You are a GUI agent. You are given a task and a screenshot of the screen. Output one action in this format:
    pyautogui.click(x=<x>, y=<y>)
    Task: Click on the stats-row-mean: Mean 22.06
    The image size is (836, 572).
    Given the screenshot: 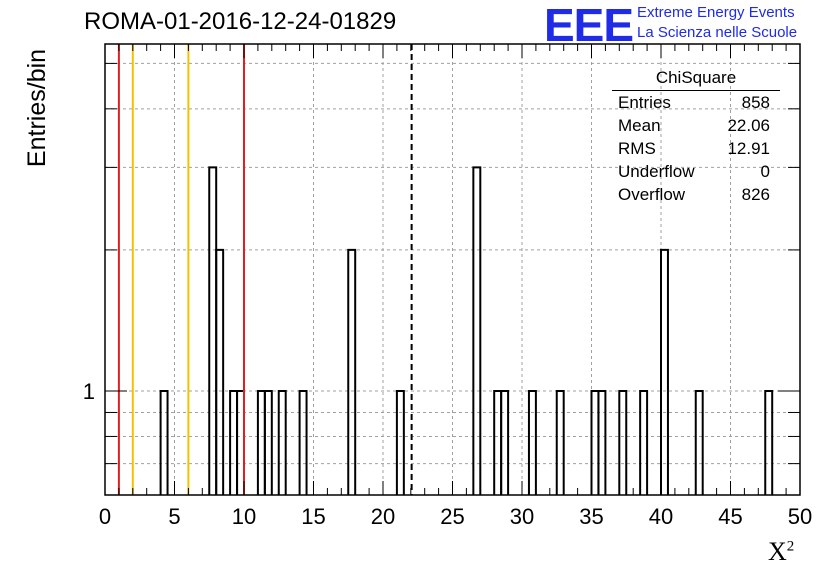 What is the action you would take?
    pyautogui.click(x=694, y=125)
    